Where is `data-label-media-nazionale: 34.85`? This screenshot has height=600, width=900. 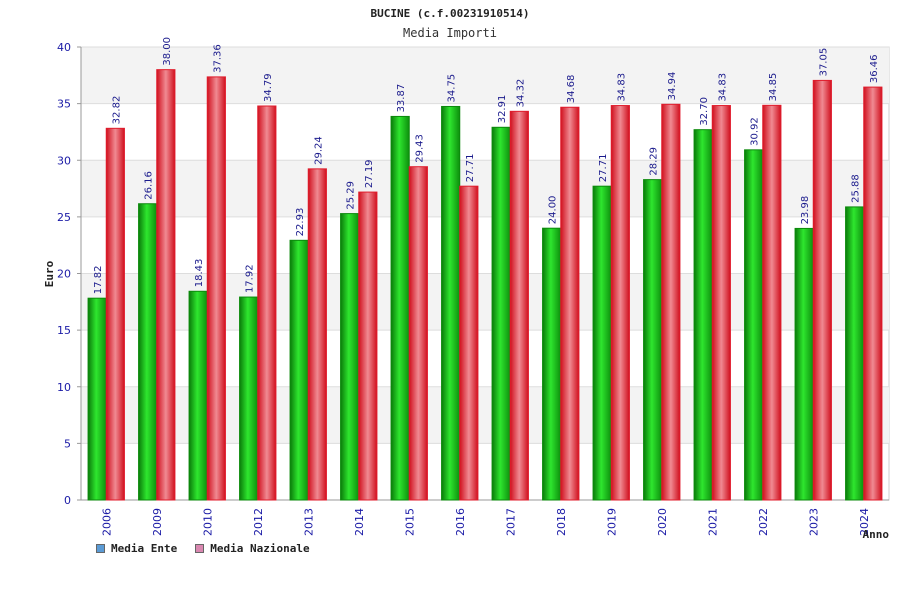
data-label-media-nazionale: 34.85 is located at coordinates (773, 87).